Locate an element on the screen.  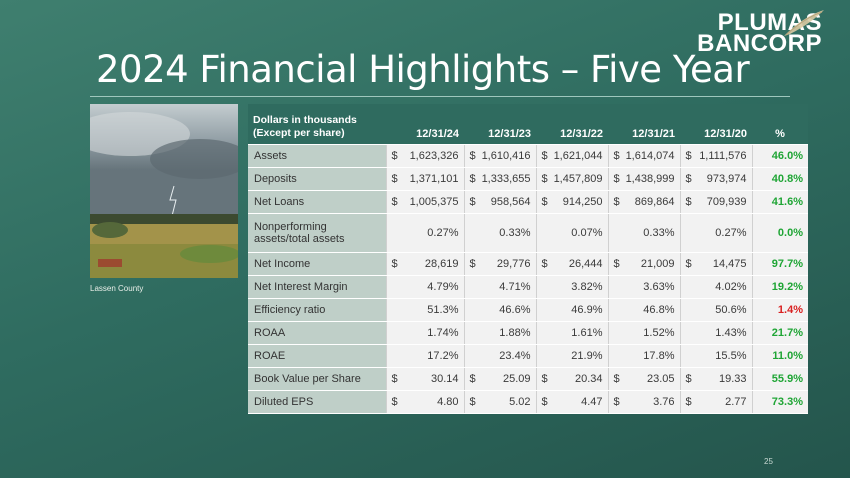
cell-value: 1,614,074 is located at coordinates (650, 156).